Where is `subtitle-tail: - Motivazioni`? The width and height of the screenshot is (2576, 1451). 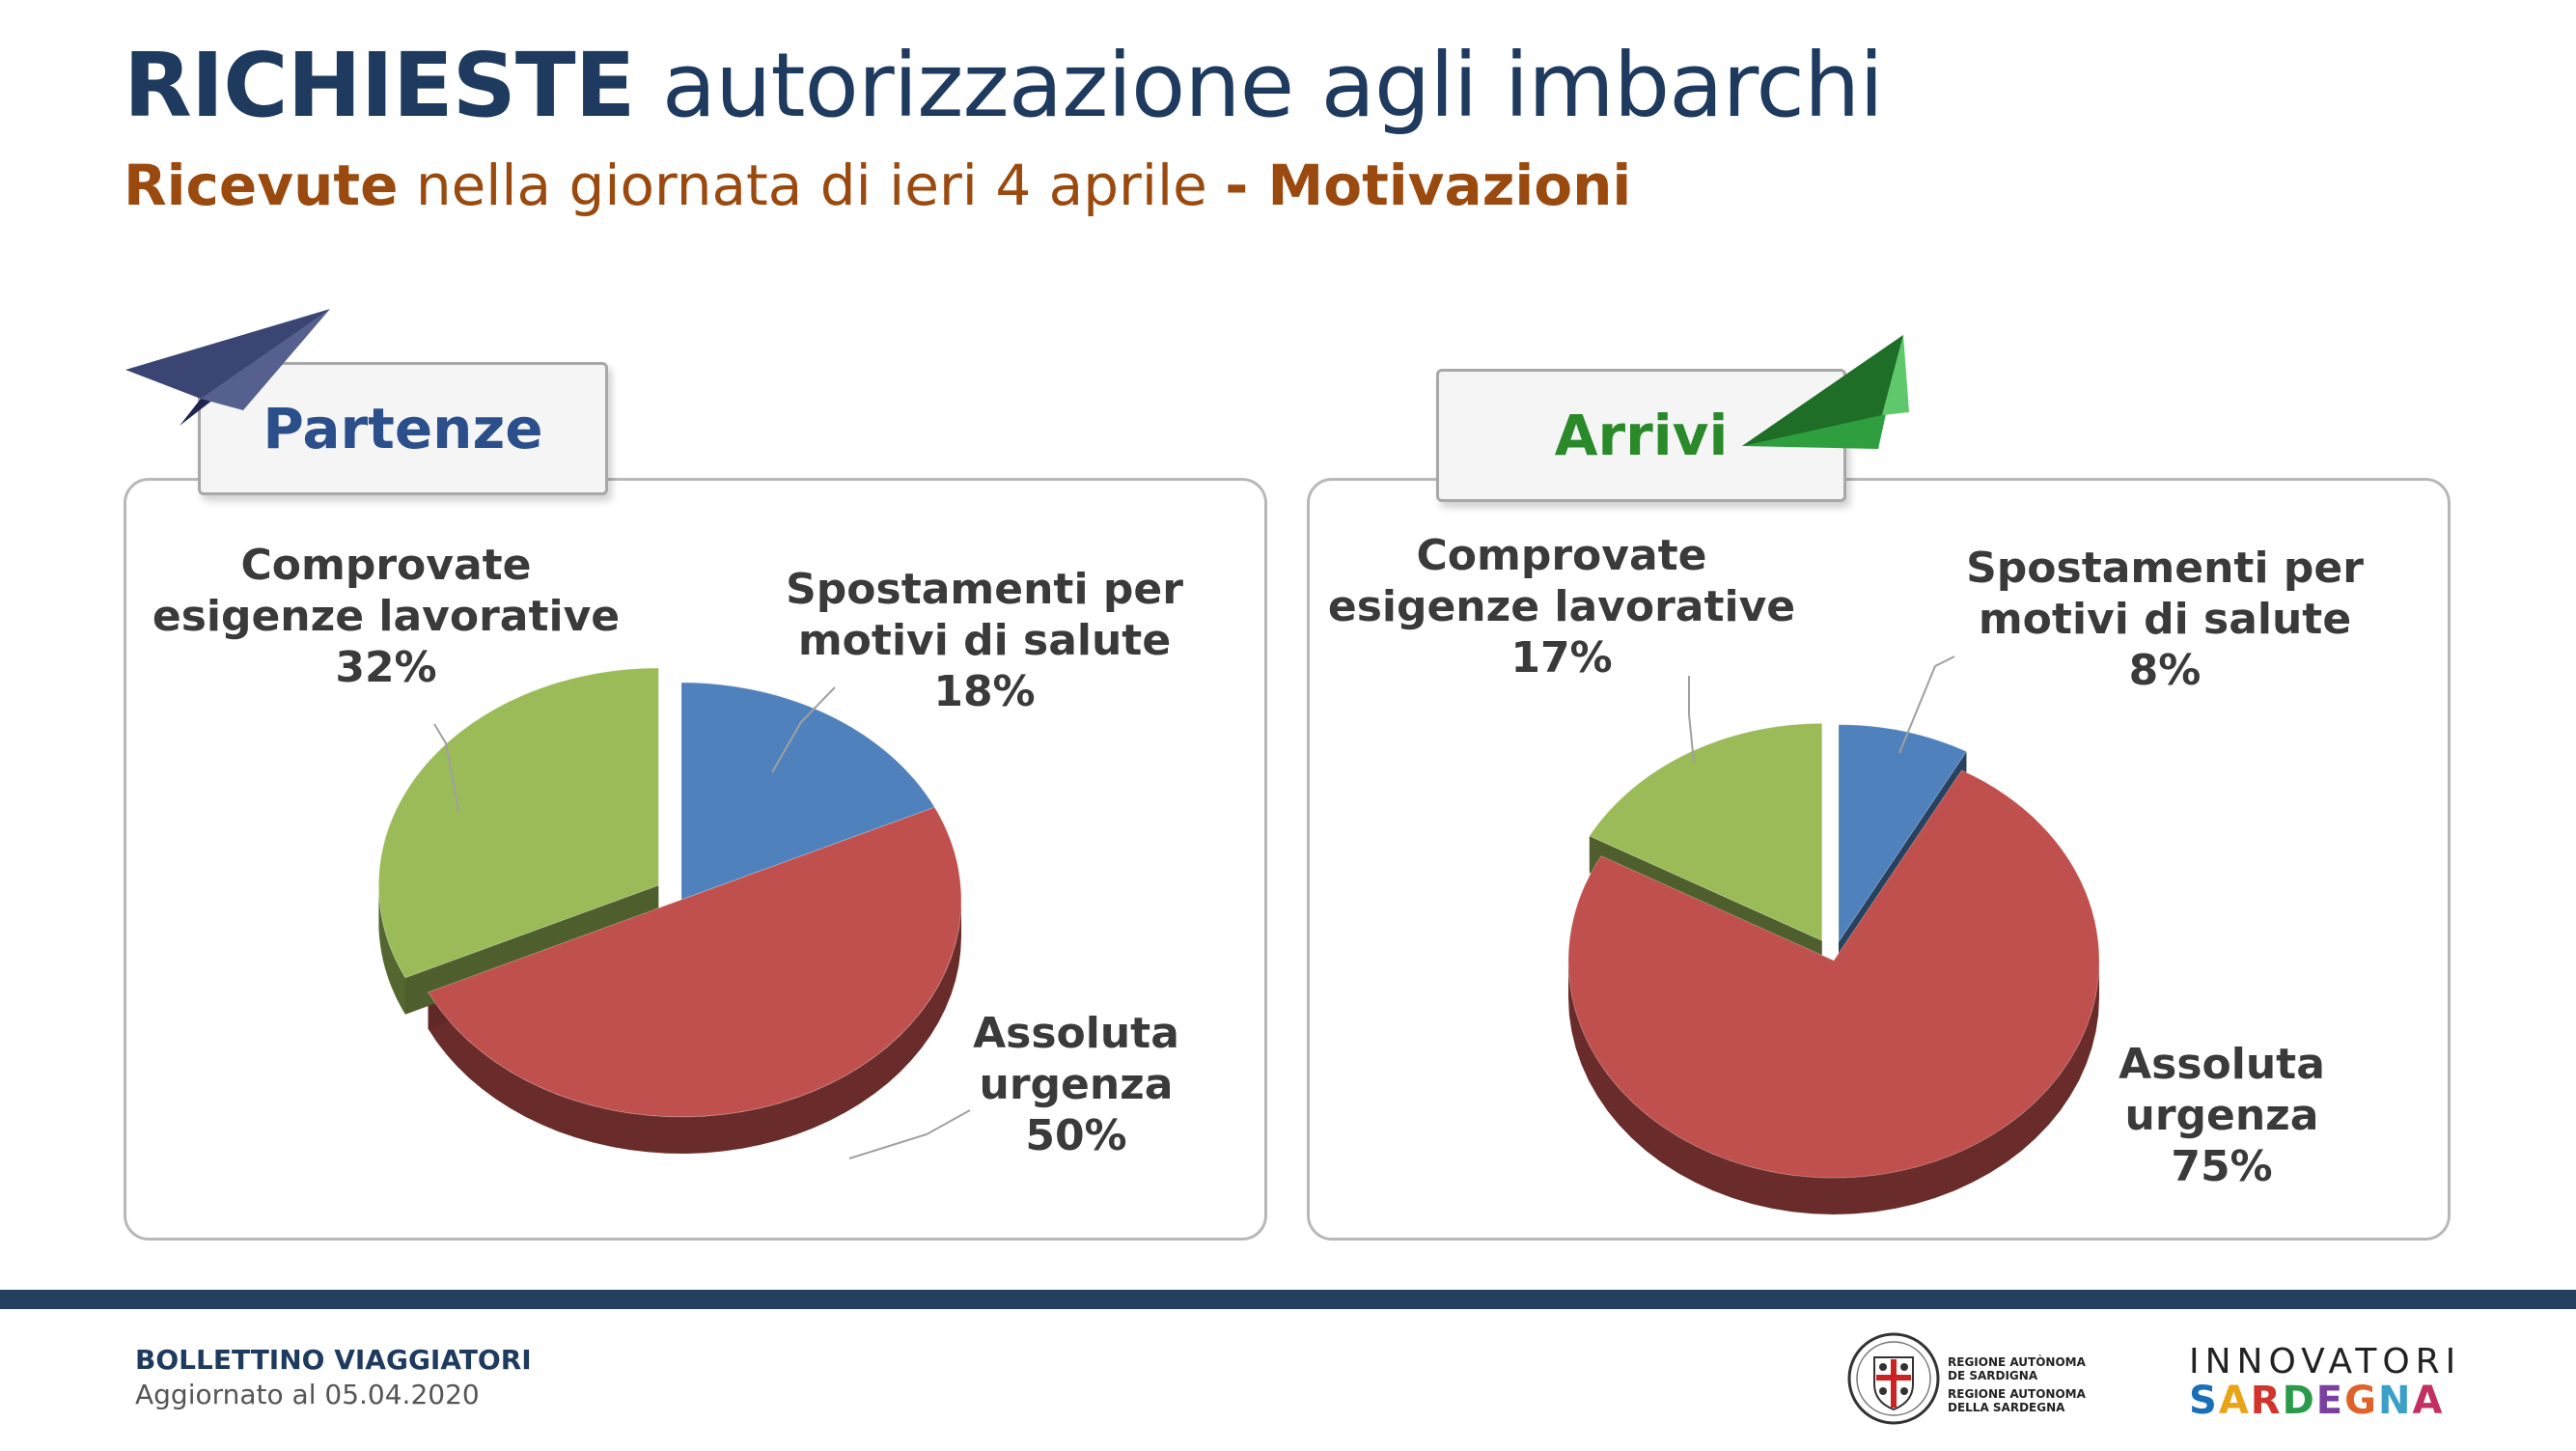 subtitle-tail: - Motivazioni is located at coordinates (1428, 185).